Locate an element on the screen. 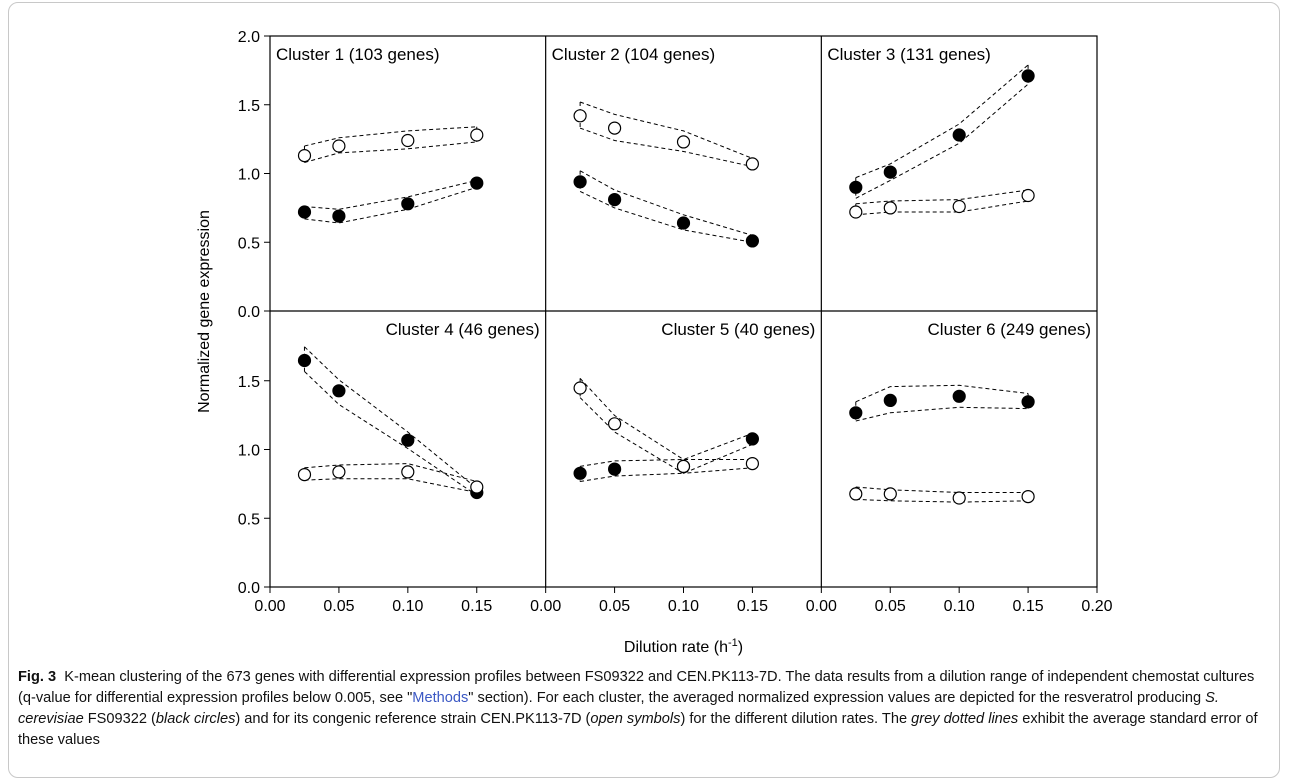  y-tick-label-bottom-2: 1.0 is located at coordinates (249, 451).